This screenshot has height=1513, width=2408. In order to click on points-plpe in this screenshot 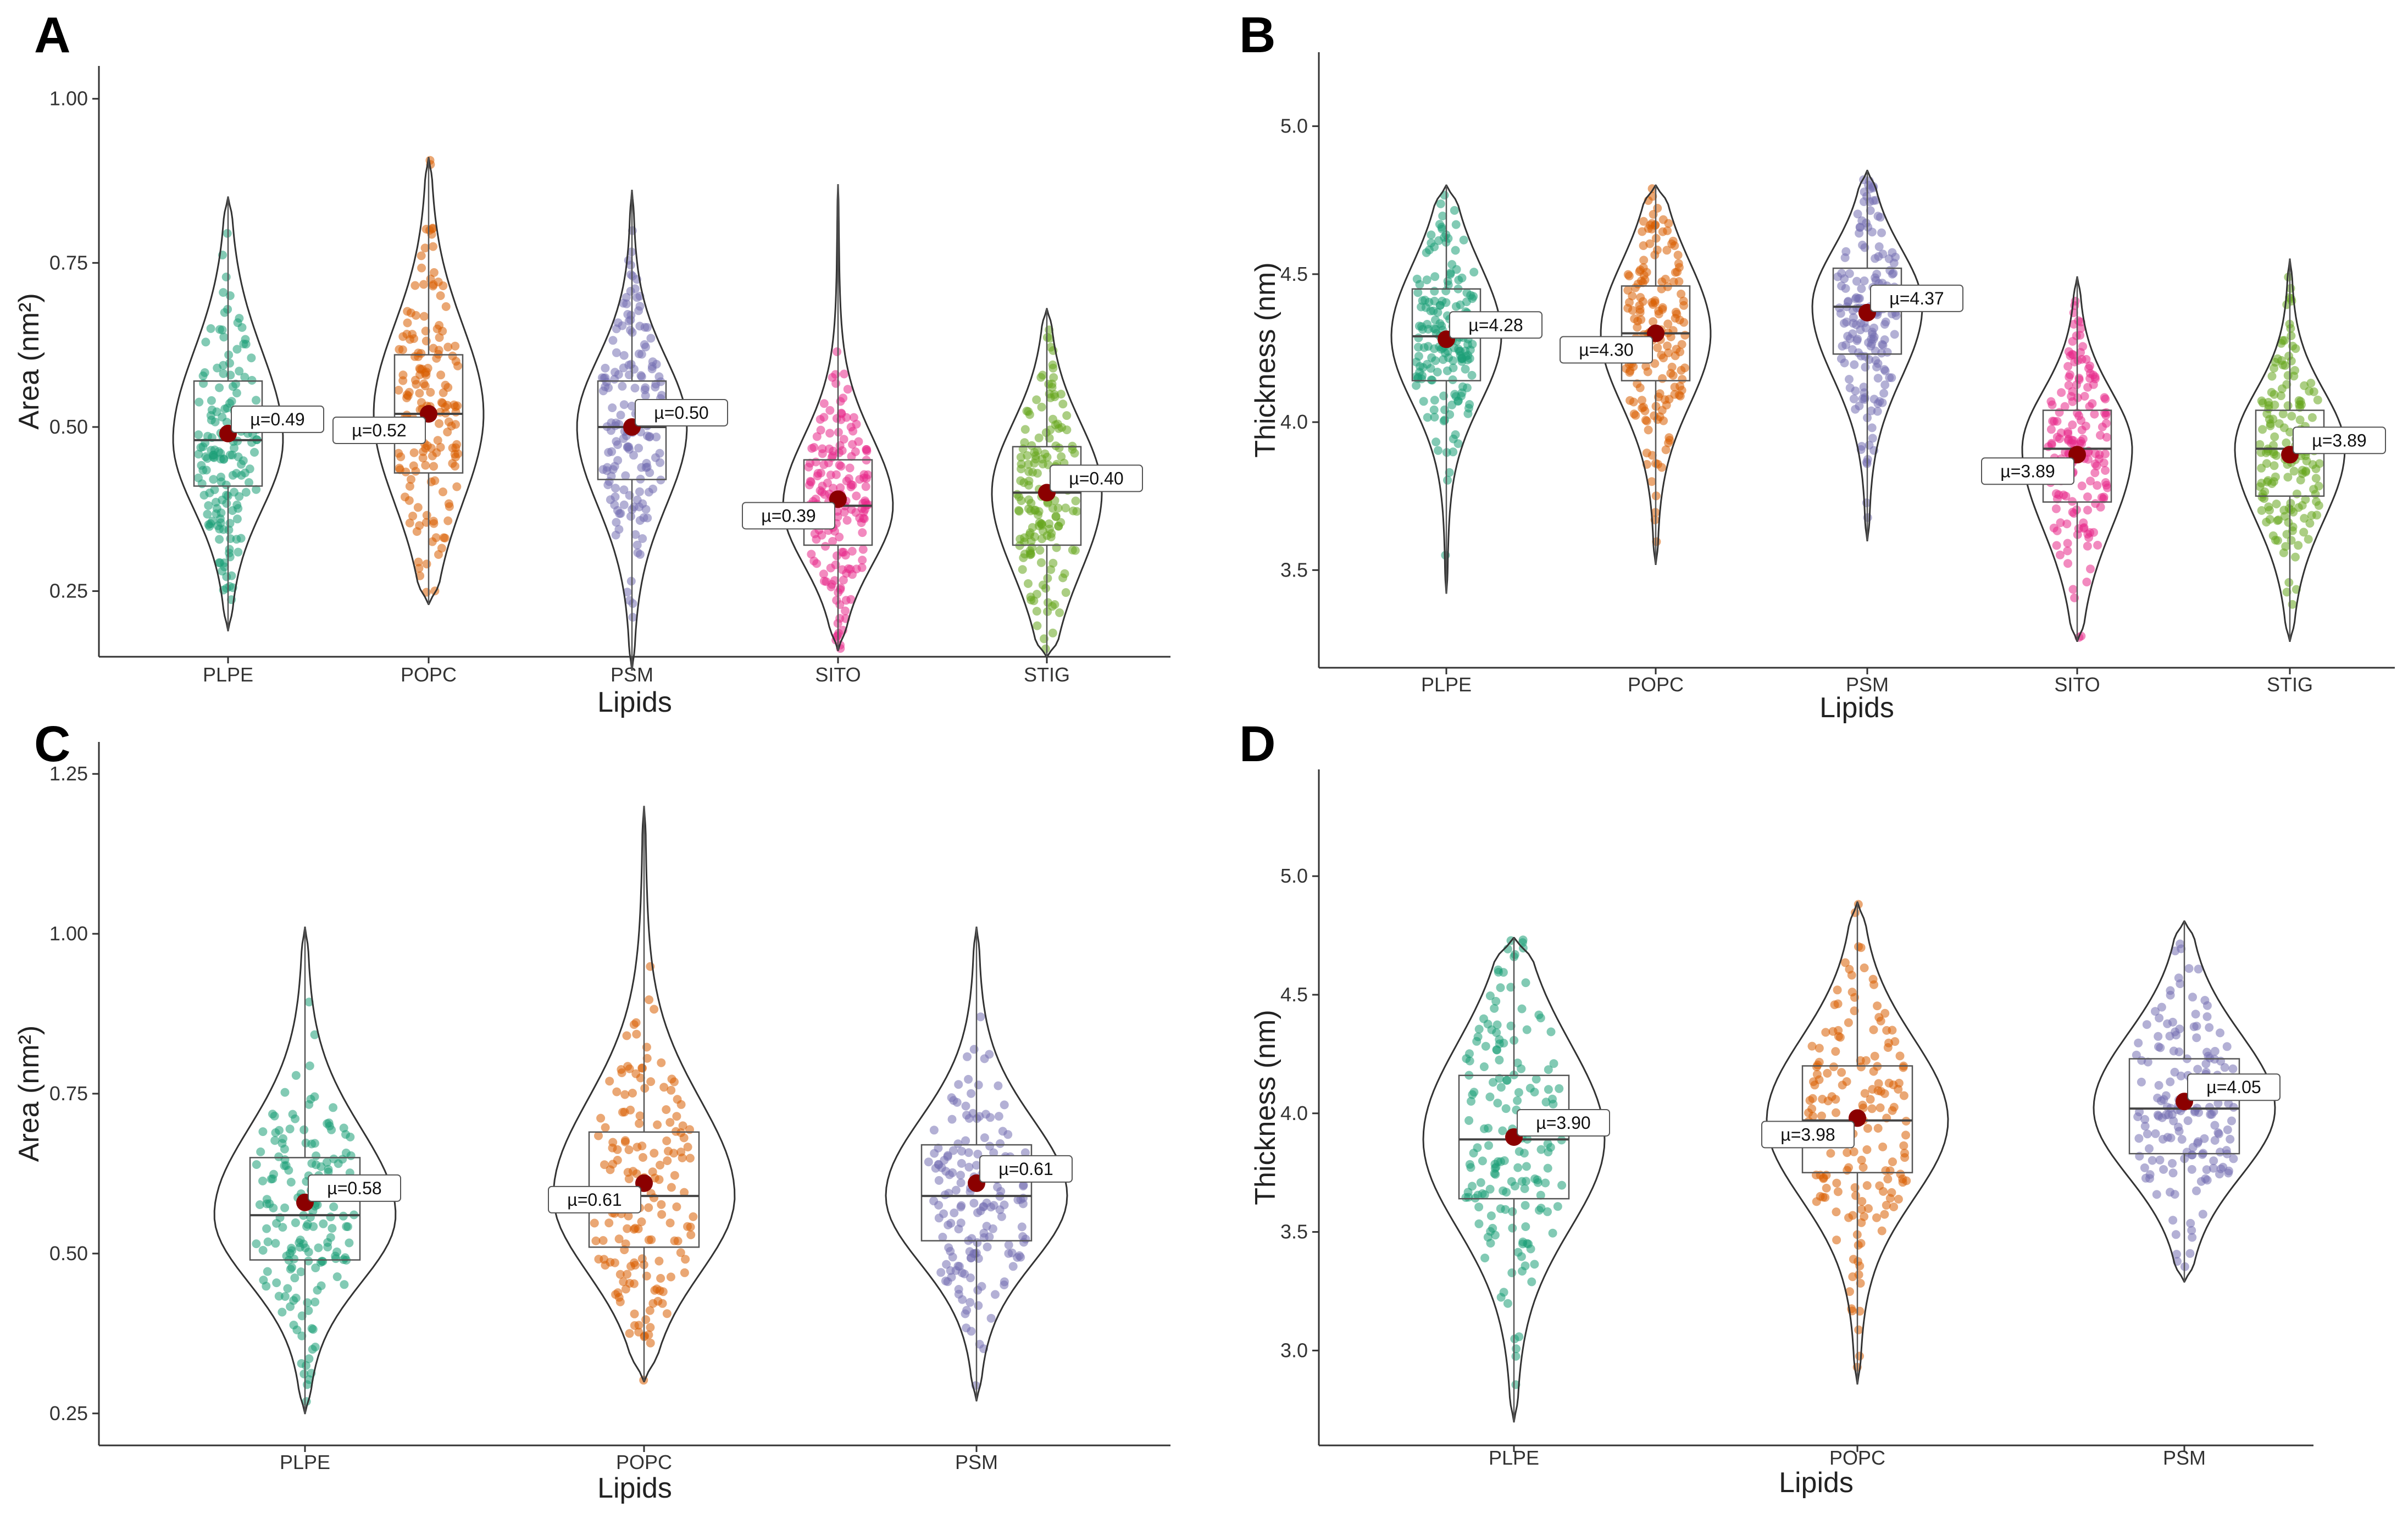, I will do `click(1514, 1162)`.